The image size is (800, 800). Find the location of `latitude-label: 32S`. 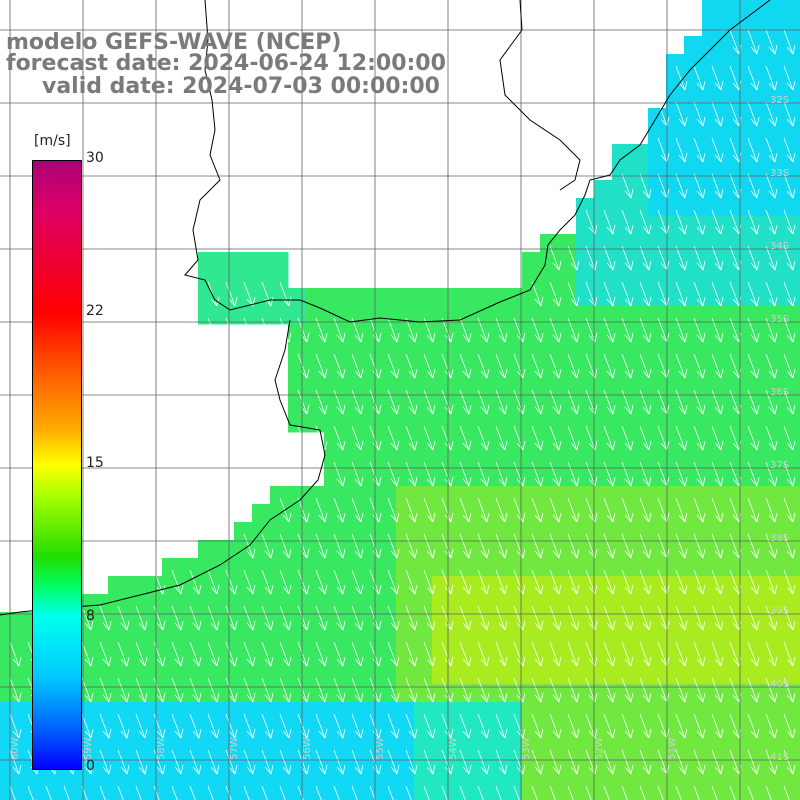

latitude-label: 32S is located at coordinates (779, 100).